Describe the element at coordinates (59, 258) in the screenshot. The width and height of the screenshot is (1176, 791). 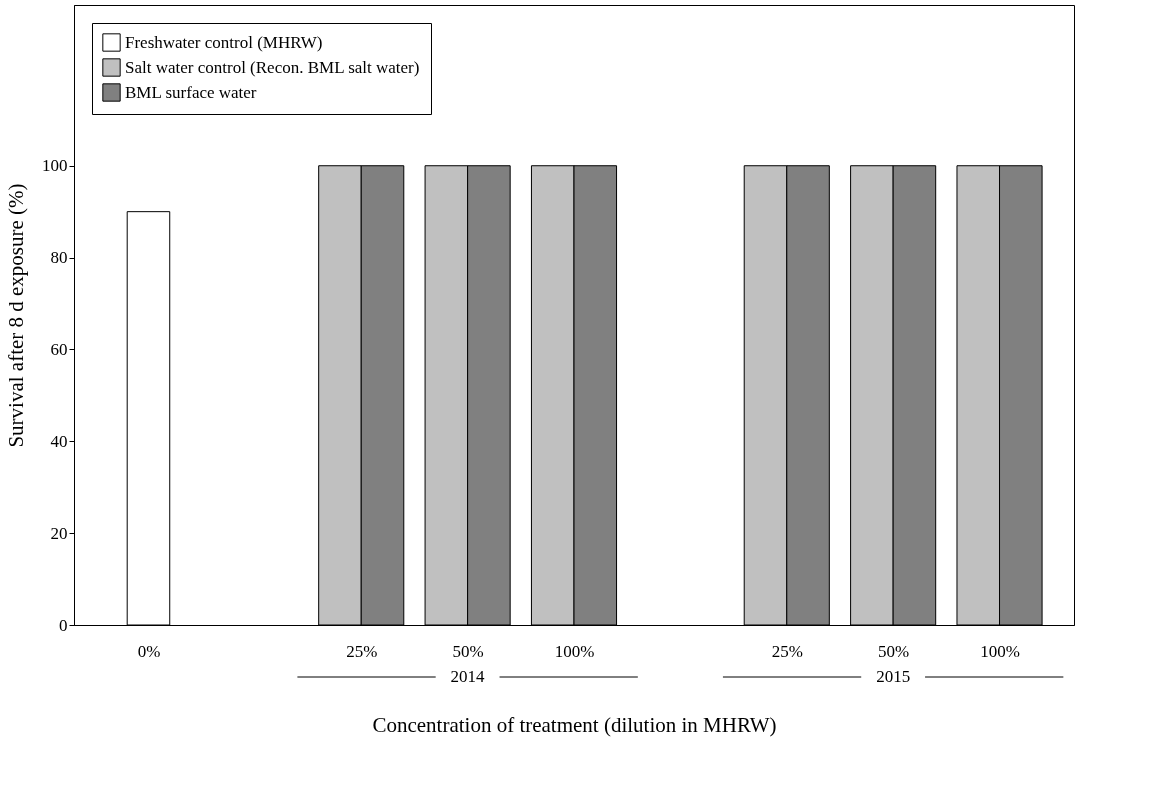
I see `y-tick-label: 80` at that location.